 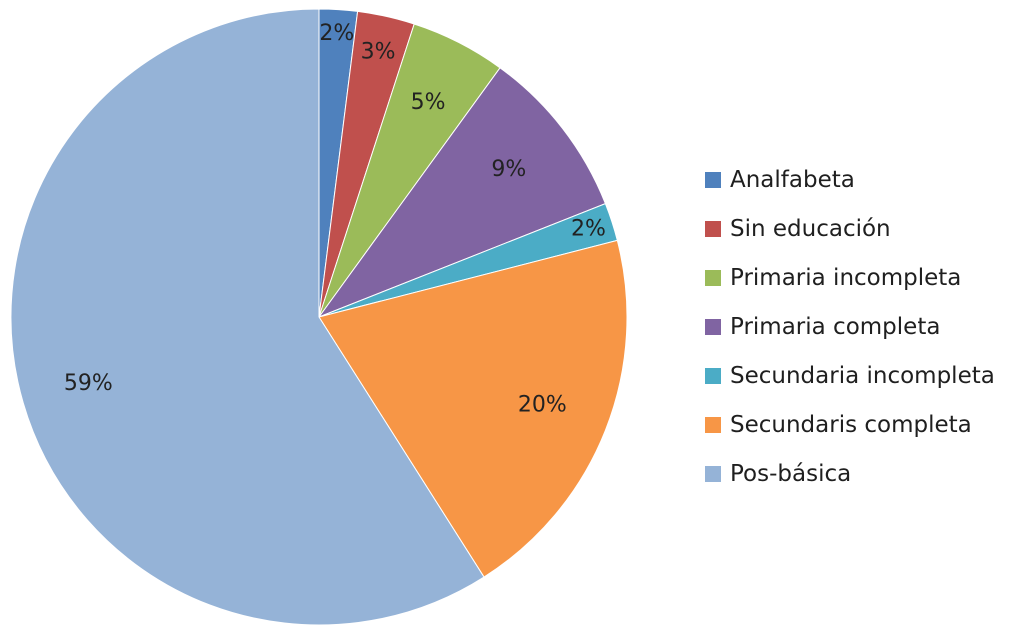 What do you see at coordinates (869, 179) in the screenshot?
I see `legend-item-0: Analfabeta` at bounding box center [869, 179].